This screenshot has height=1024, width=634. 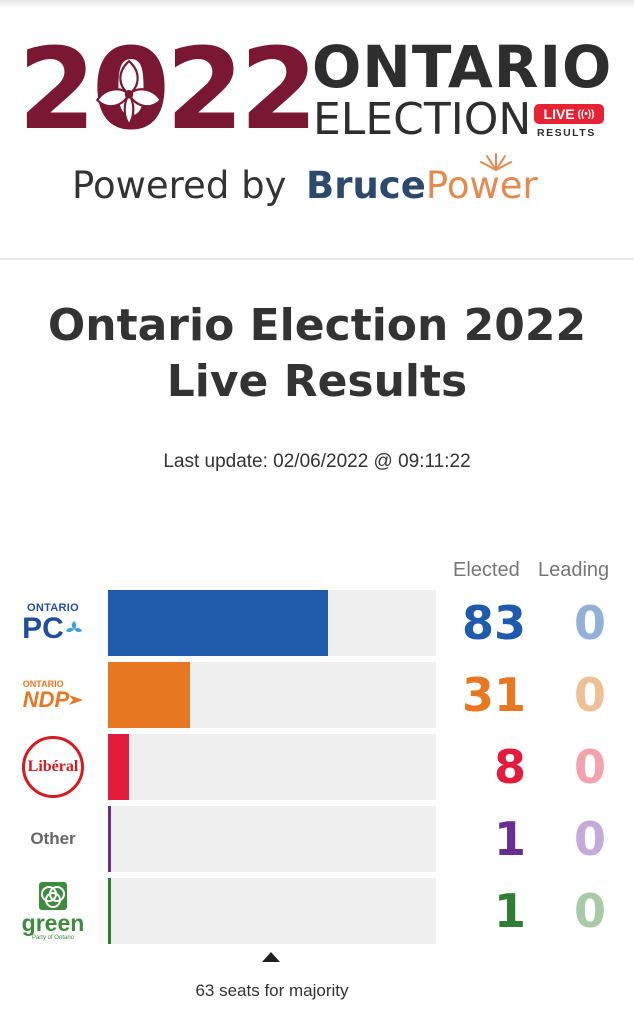 I want to click on party-logo-other: Other, so click(x=53, y=839).